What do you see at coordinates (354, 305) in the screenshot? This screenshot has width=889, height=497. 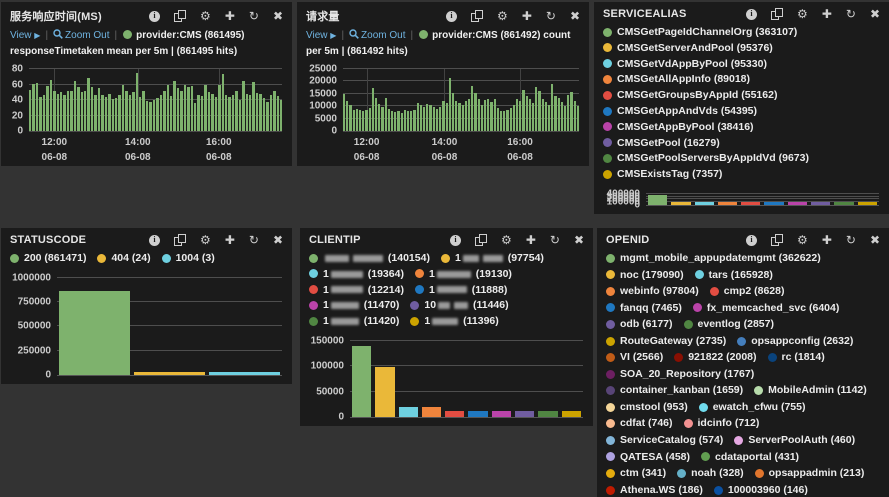 I see `legend-item: 1 (11470)` at bounding box center [354, 305].